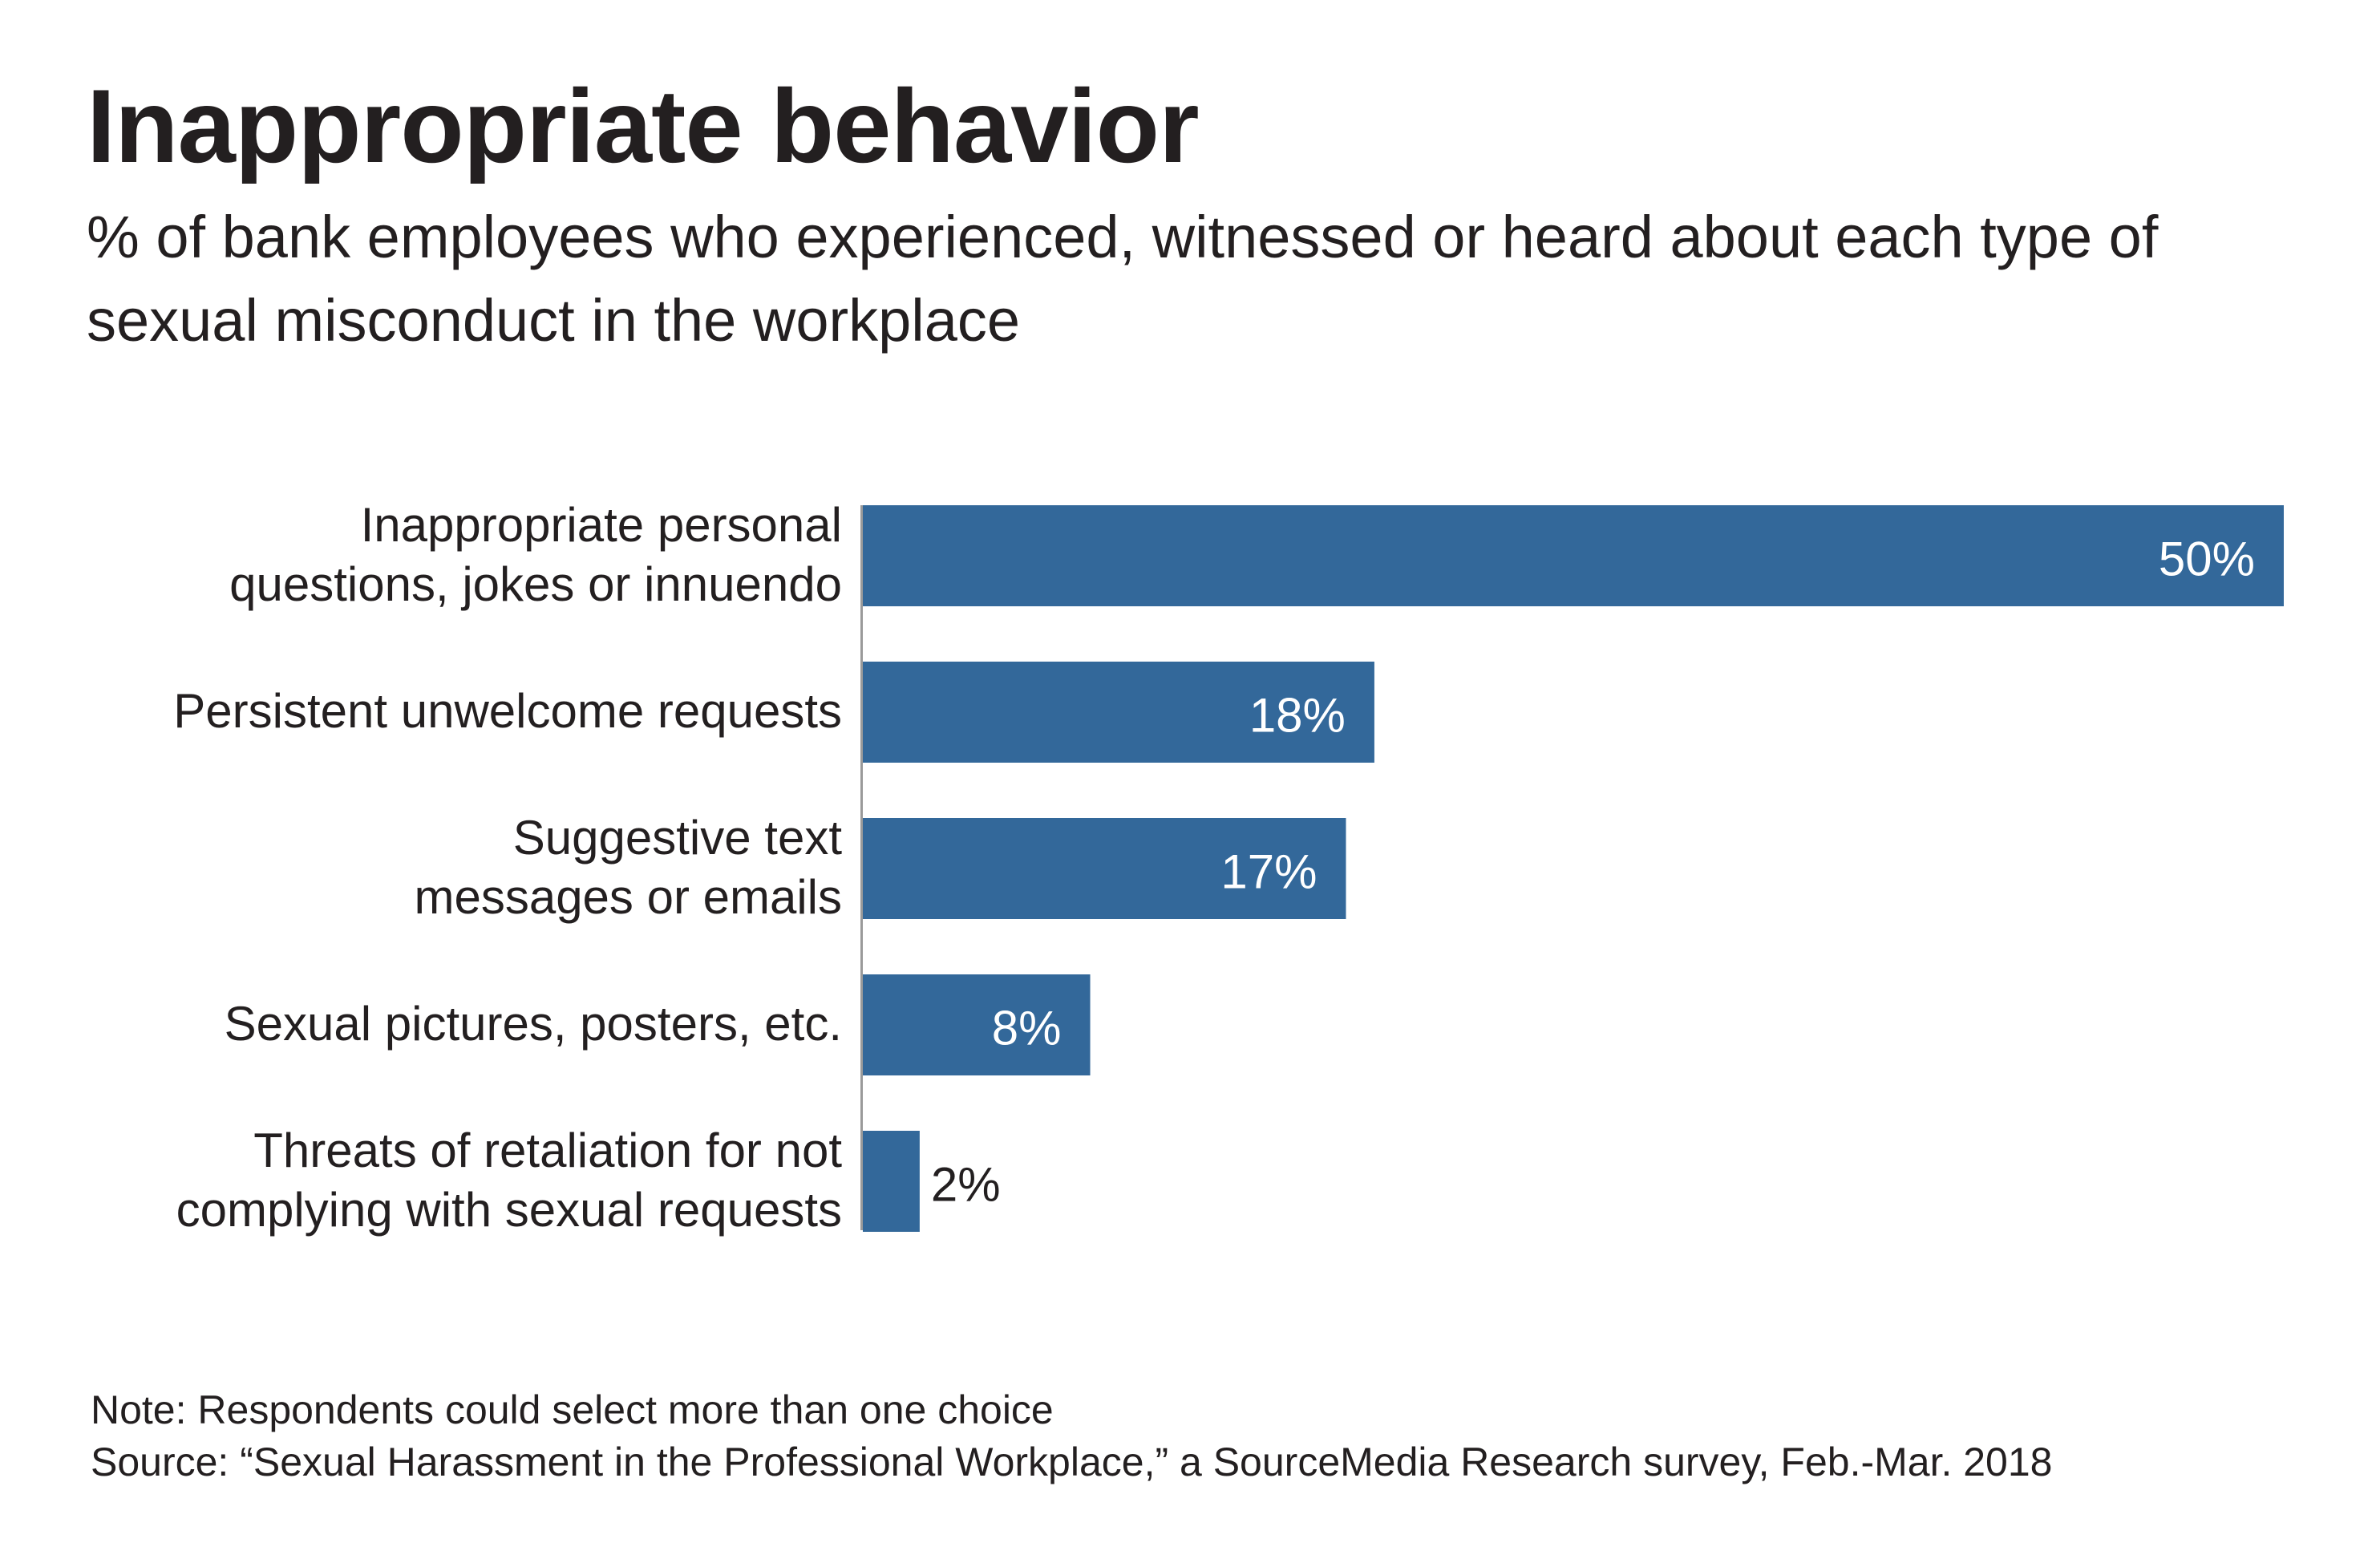 The width and height of the screenshot is (2380, 1551). Describe the element at coordinates (1027, 1028) in the screenshot. I see `bar-value-label-4: 8%` at that location.